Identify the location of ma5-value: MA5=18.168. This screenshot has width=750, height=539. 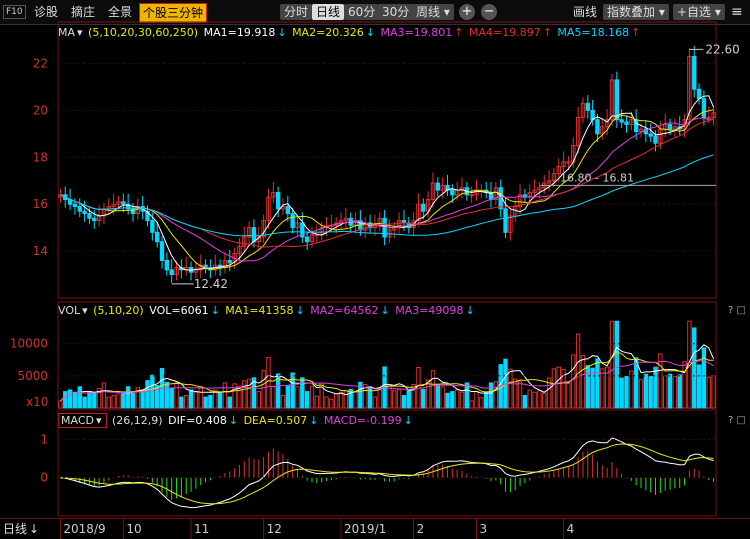
(593, 32).